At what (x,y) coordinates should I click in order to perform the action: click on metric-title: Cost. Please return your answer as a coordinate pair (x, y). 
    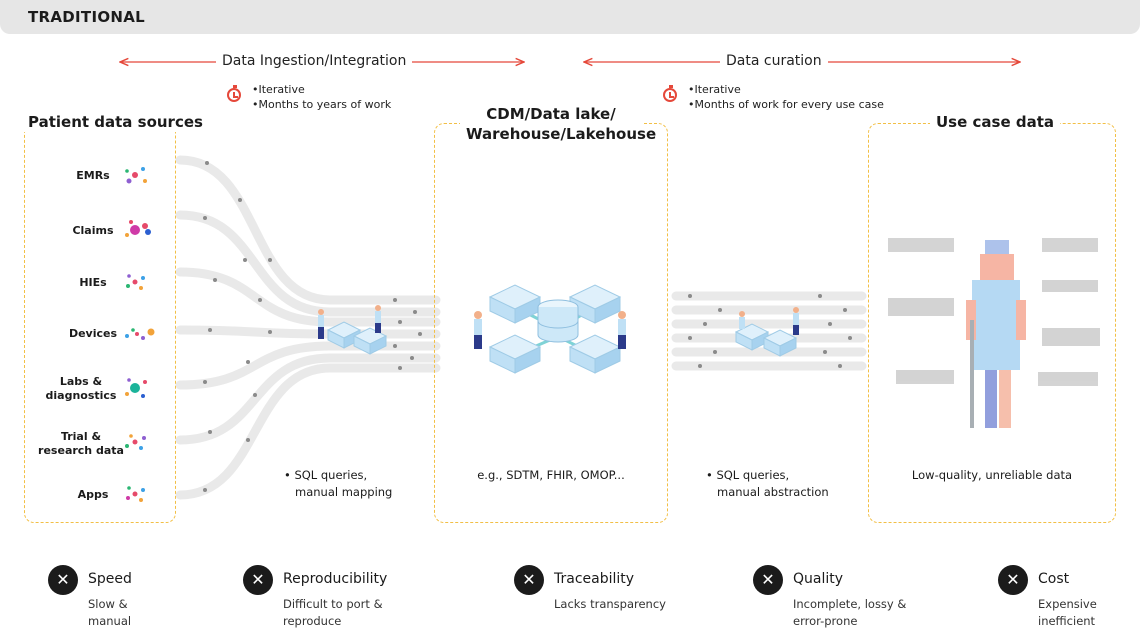
    Looking at the image, I should click on (1054, 579).